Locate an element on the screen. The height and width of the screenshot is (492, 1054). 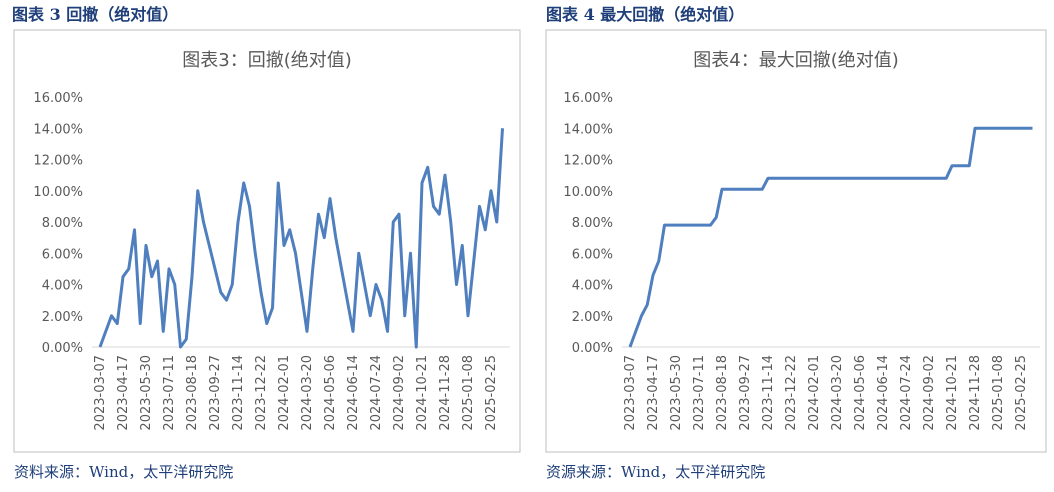
heading: 图表 3 回撤（绝对值） is located at coordinates (95, 14).